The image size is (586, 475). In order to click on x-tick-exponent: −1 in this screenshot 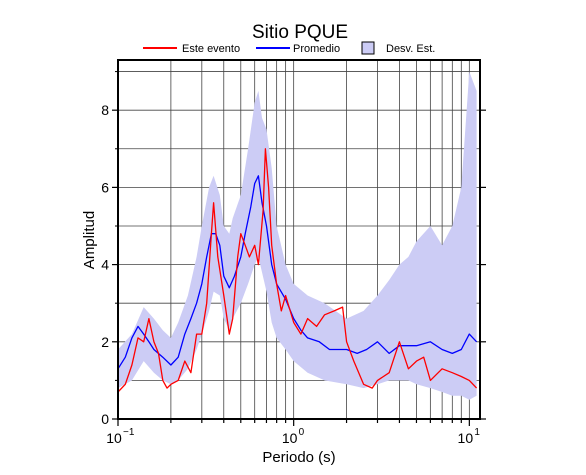, I will do `click(129, 432)`.